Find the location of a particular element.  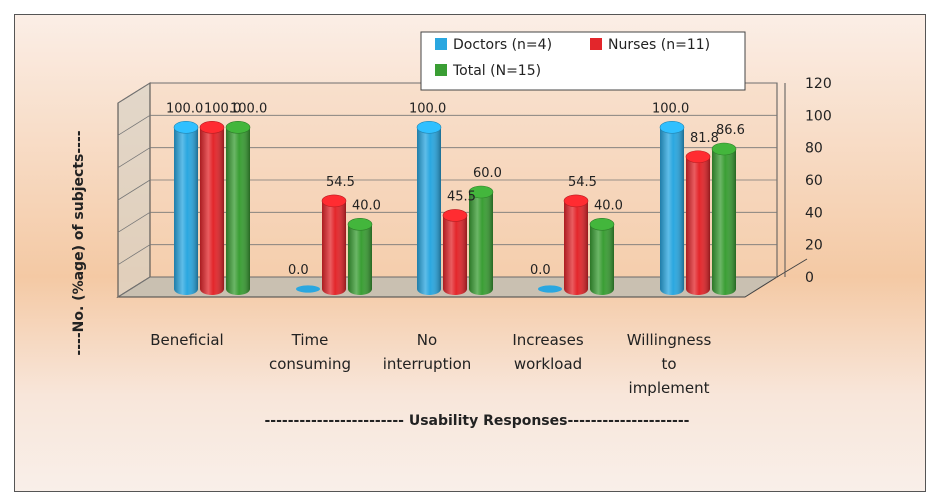

y-axis-ticks: 0 20 40 60 80 100 120 is located at coordinates (808, 181).